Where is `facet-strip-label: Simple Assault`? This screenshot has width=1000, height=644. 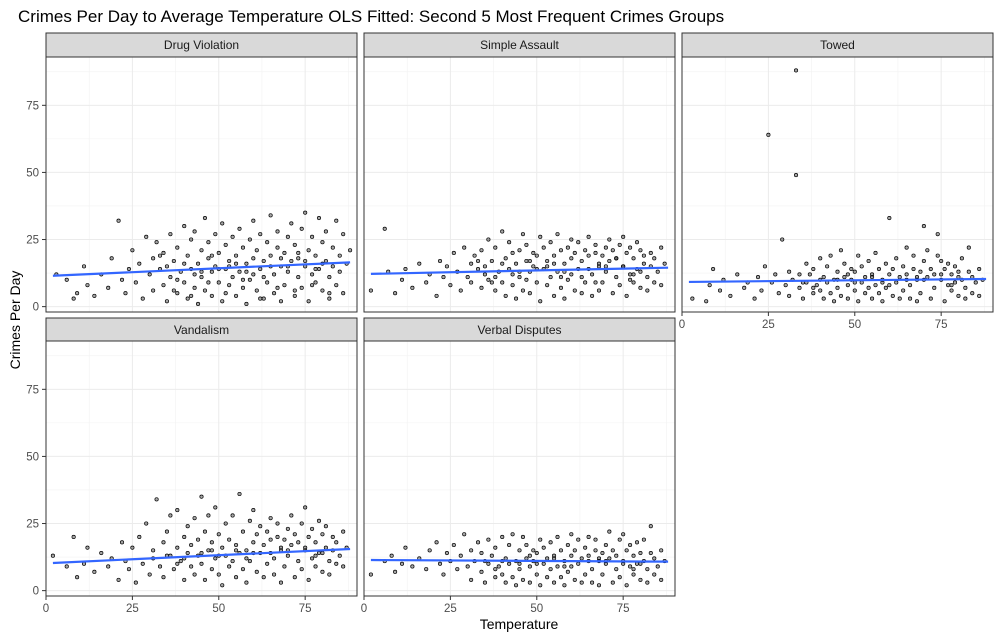 facet-strip-label: Simple Assault is located at coordinates (519, 45).